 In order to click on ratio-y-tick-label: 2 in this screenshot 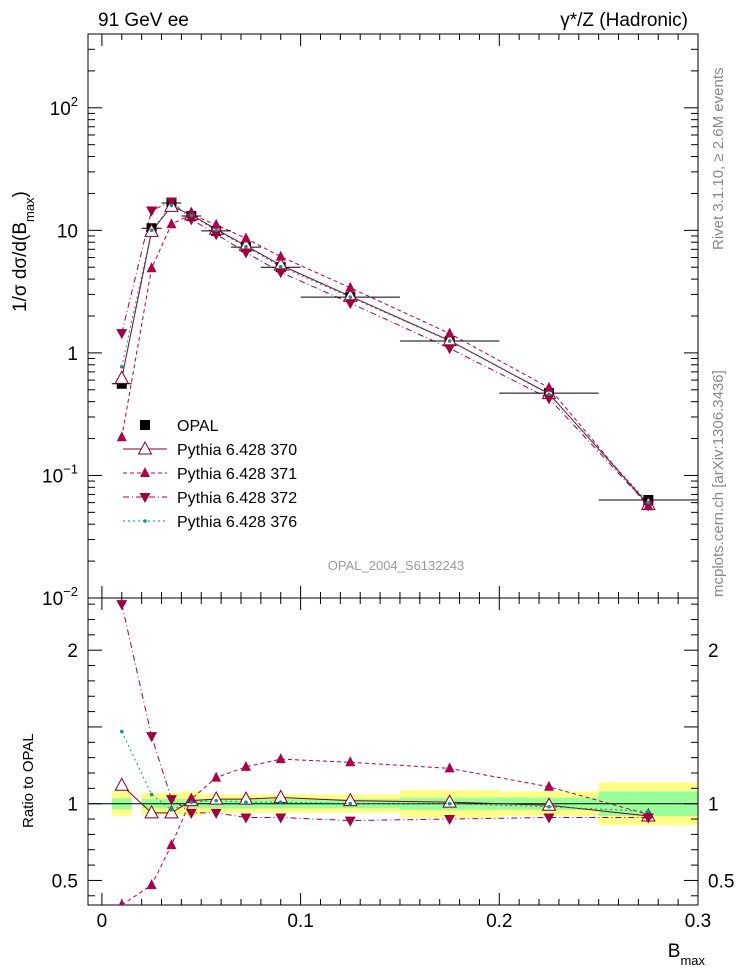, I will do `click(72, 651)`.